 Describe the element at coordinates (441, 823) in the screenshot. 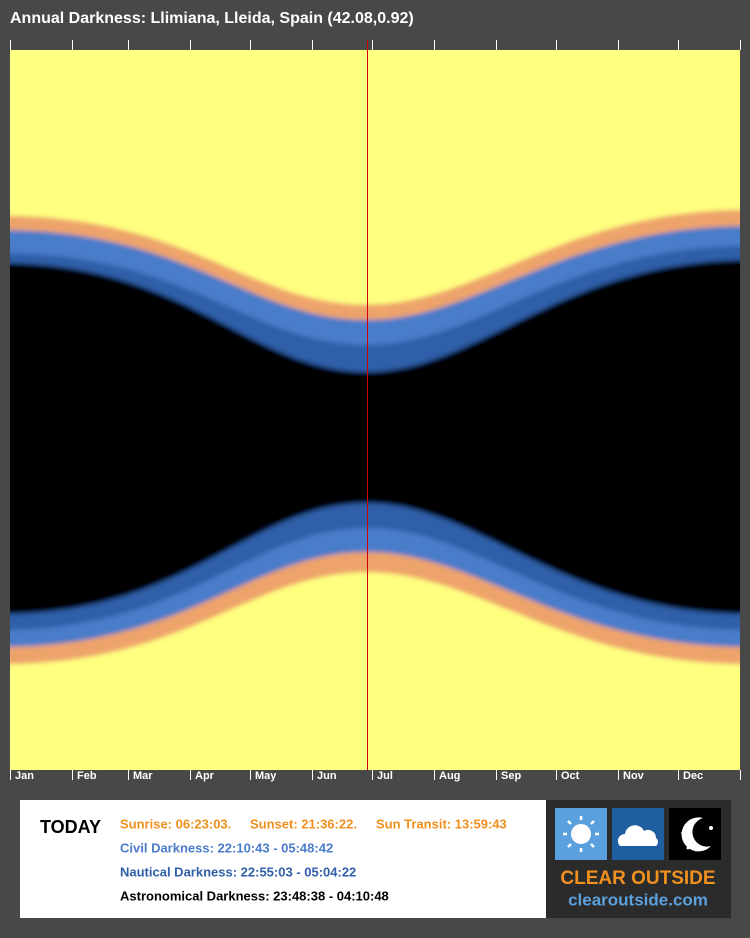

I see `sun-transit: Sun Transit: 13:59:43` at that location.